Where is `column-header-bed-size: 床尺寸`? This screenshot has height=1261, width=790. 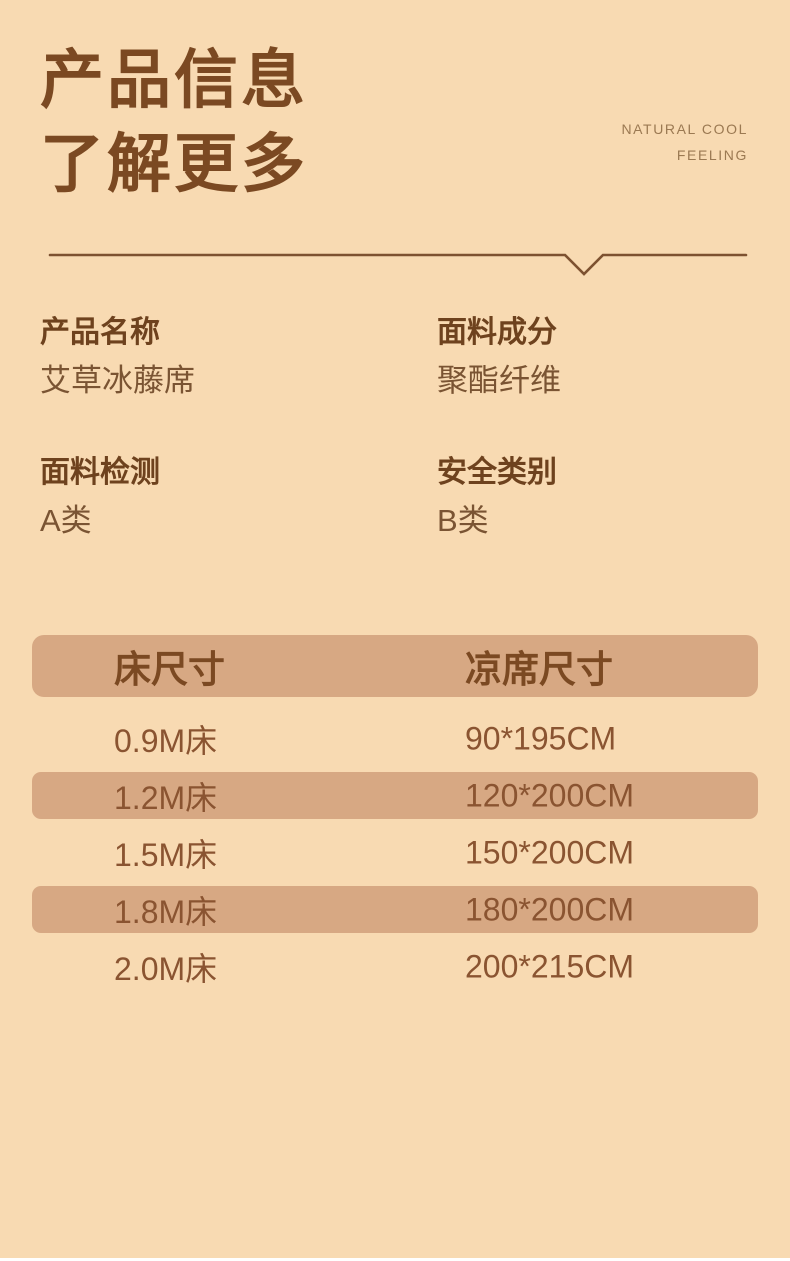
column-header-bed-size: 床尺寸 is located at coordinates (169, 669).